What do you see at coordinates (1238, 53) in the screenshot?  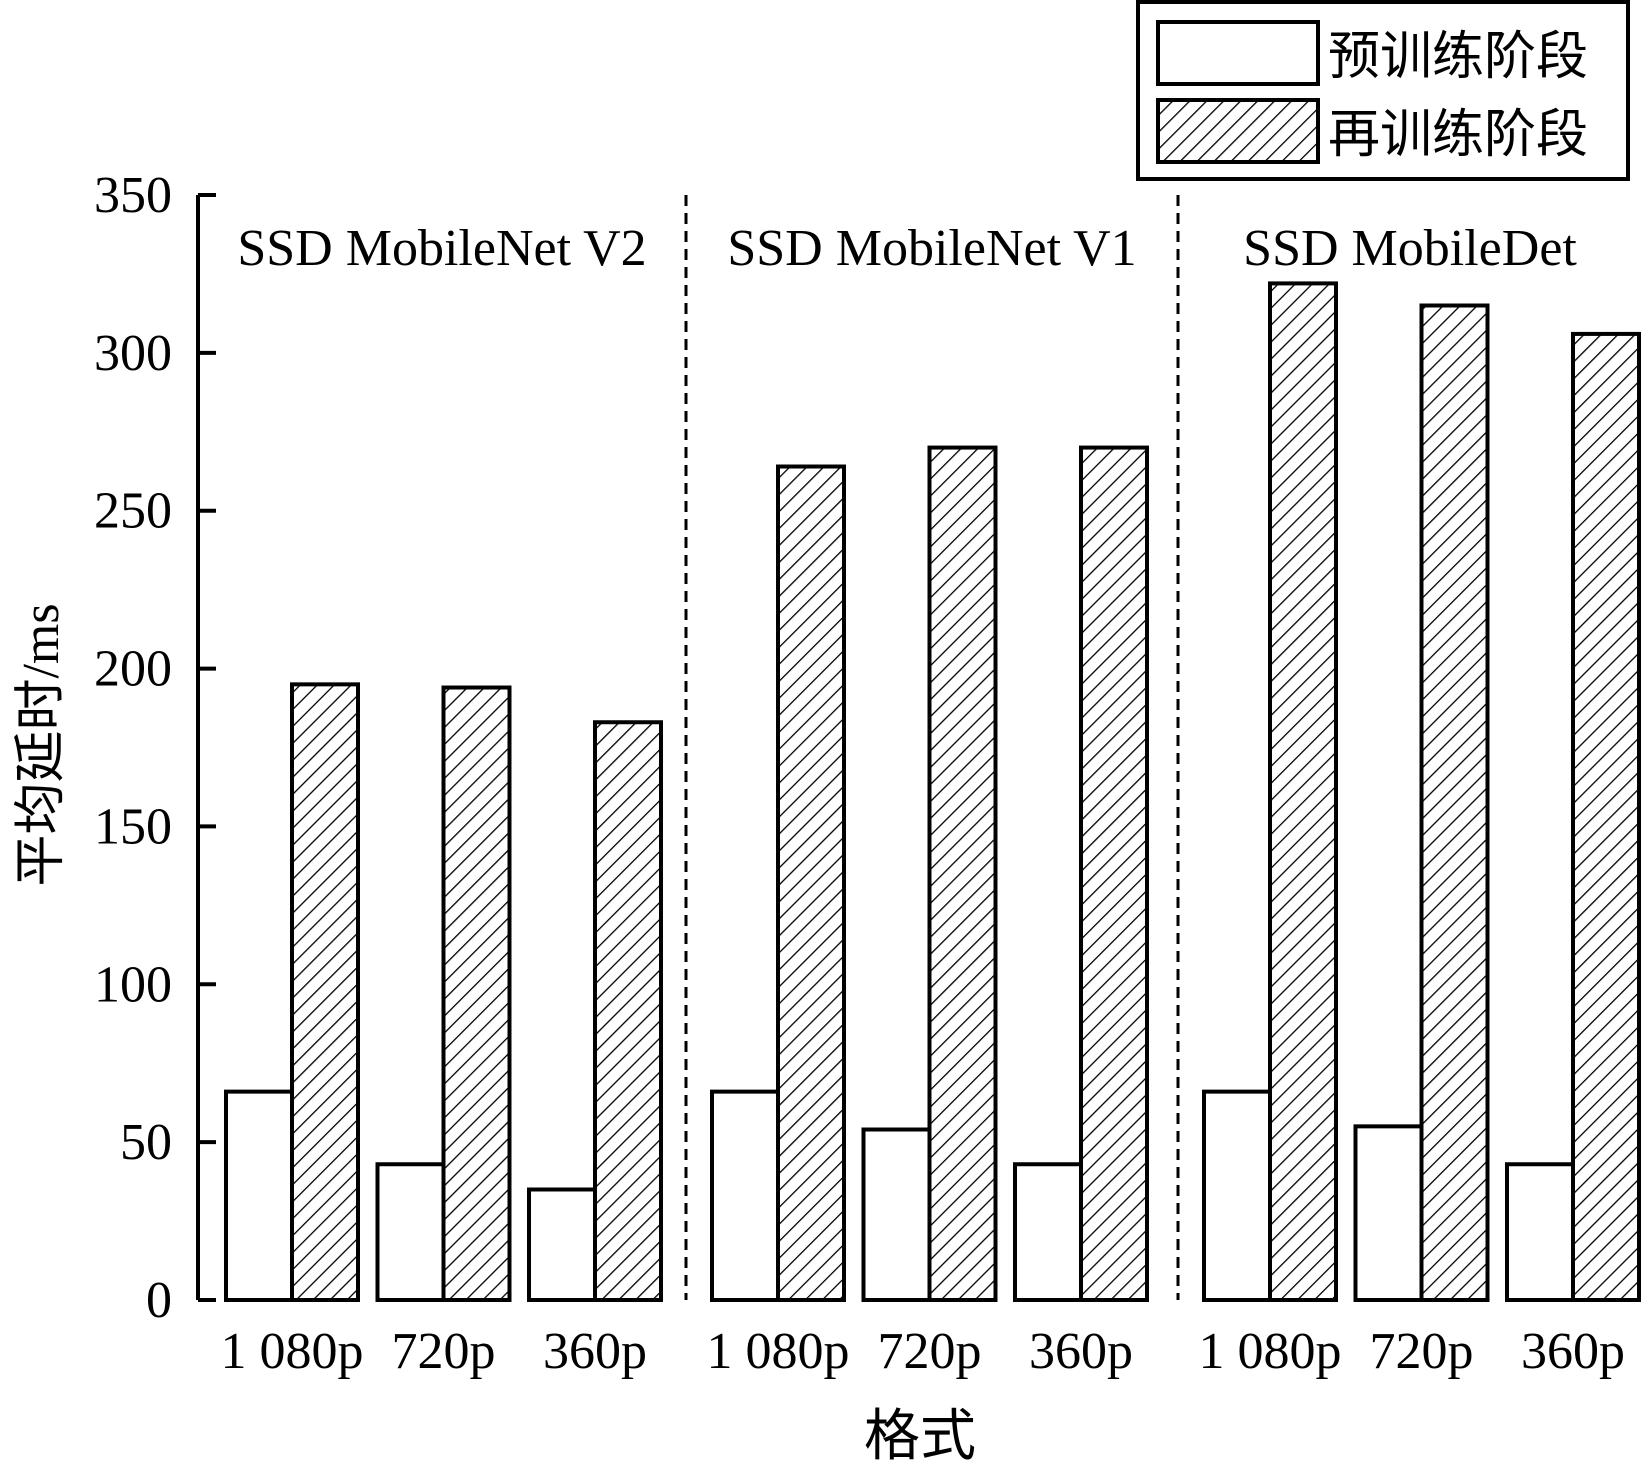 I see `legend-swatch-pretrain` at bounding box center [1238, 53].